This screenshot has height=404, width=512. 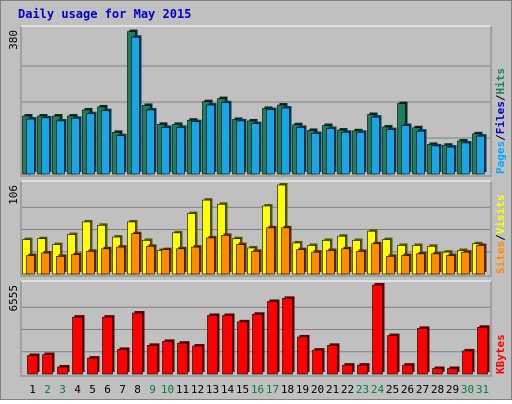 What do you see at coordinates (77, 389) in the screenshot?
I see `x-tick-label-day-4: 4` at bounding box center [77, 389].